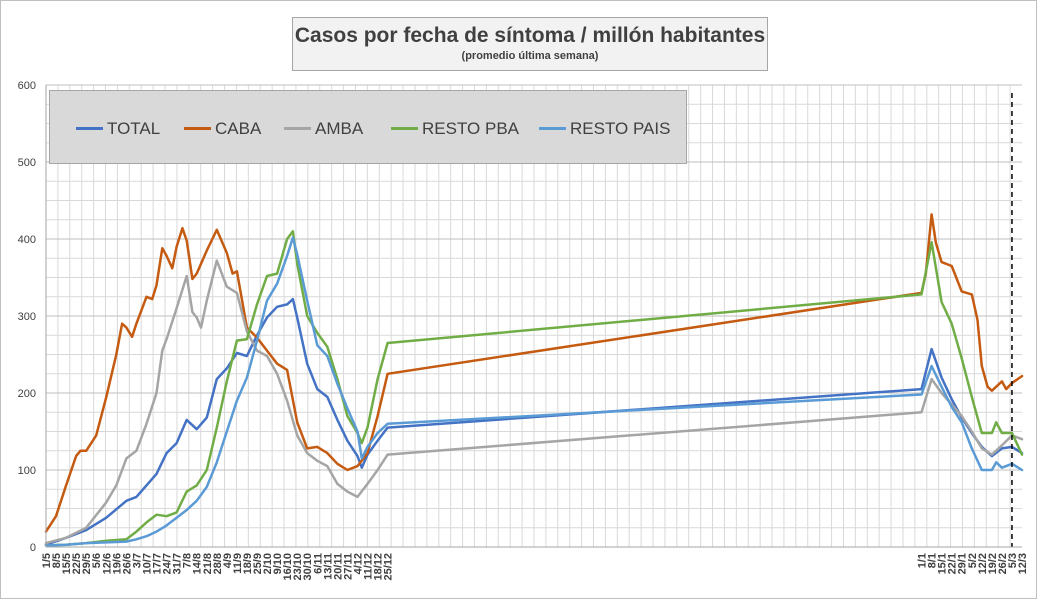  I want to click on x-tick-label: 8/5, so click(57, 560).